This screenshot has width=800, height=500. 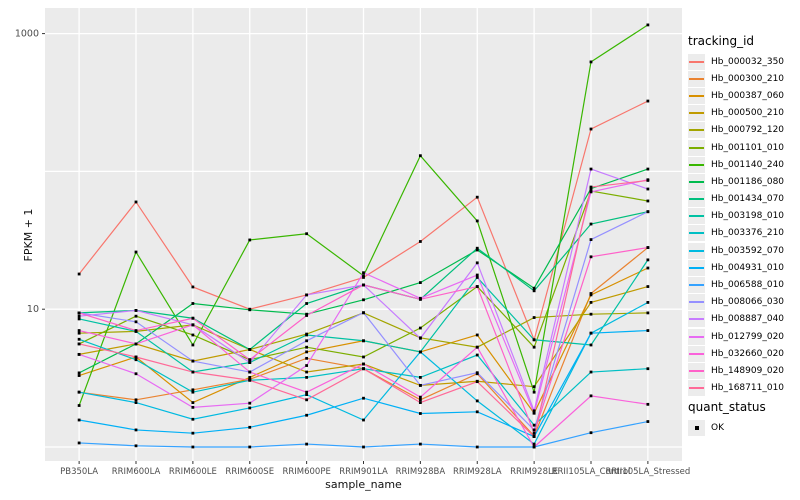 What do you see at coordinates (748, 388) in the screenshot?
I see `legend-label: Hb_168711_010` at bounding box center [748, 388].